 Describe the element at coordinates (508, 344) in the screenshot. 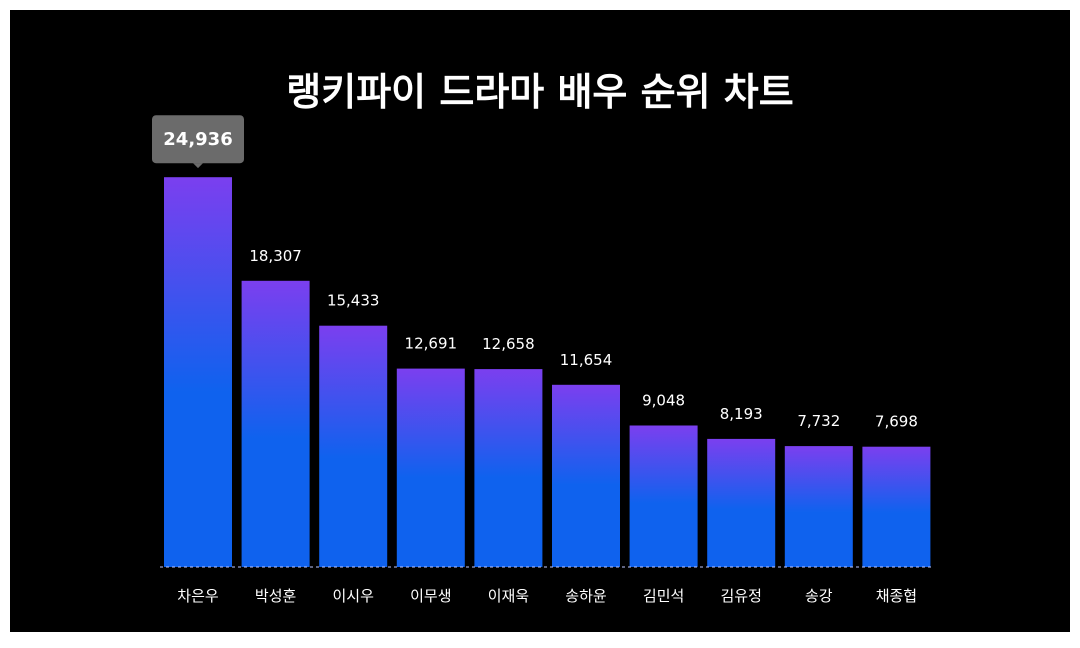

I see `value-label-4: 12,658` at that location.